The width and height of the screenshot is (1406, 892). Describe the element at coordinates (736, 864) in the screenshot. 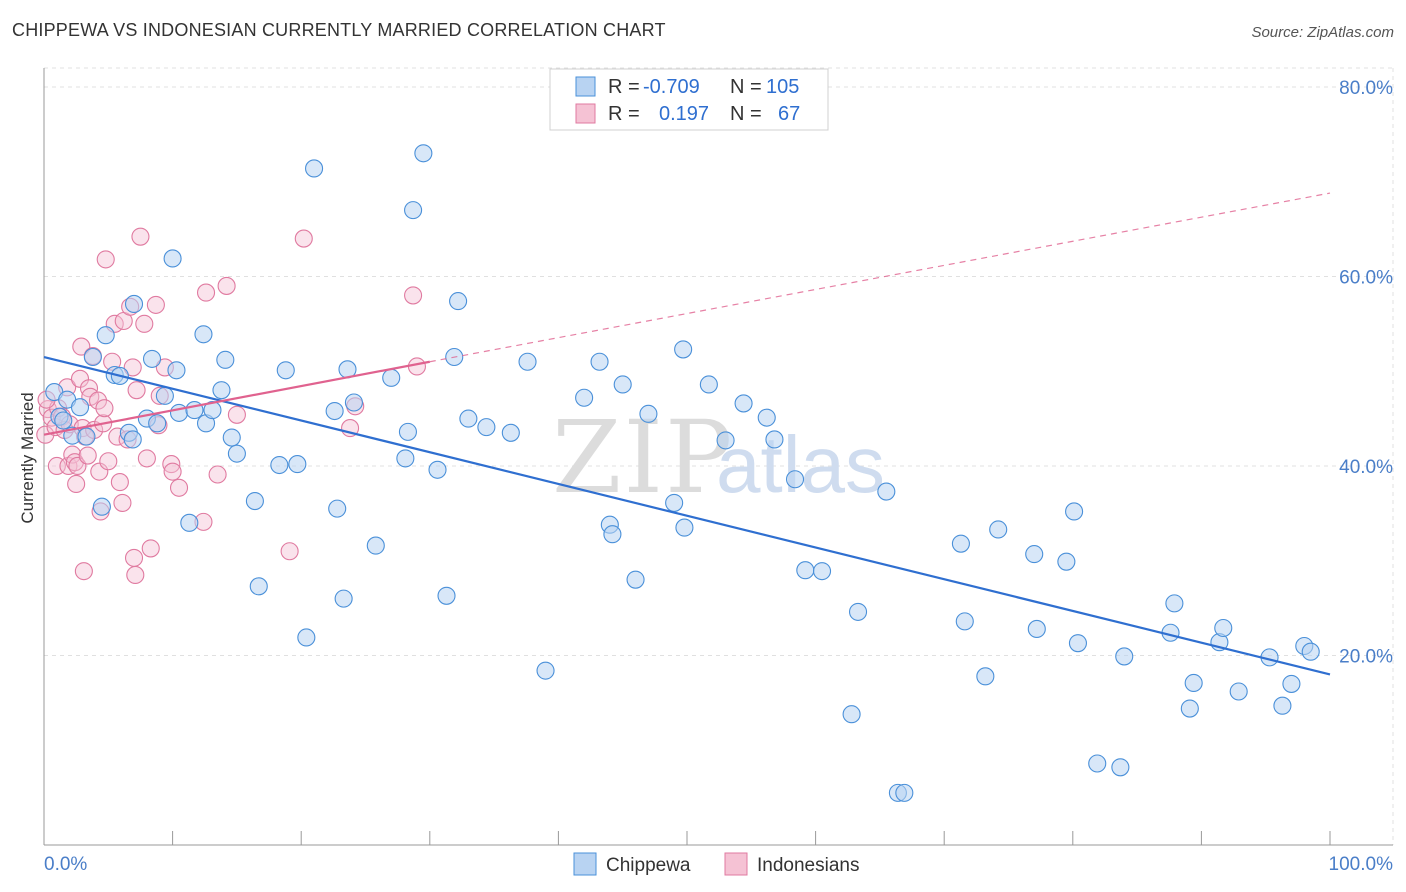

I see `bottom-legend-swatch-indonesians` at that location.